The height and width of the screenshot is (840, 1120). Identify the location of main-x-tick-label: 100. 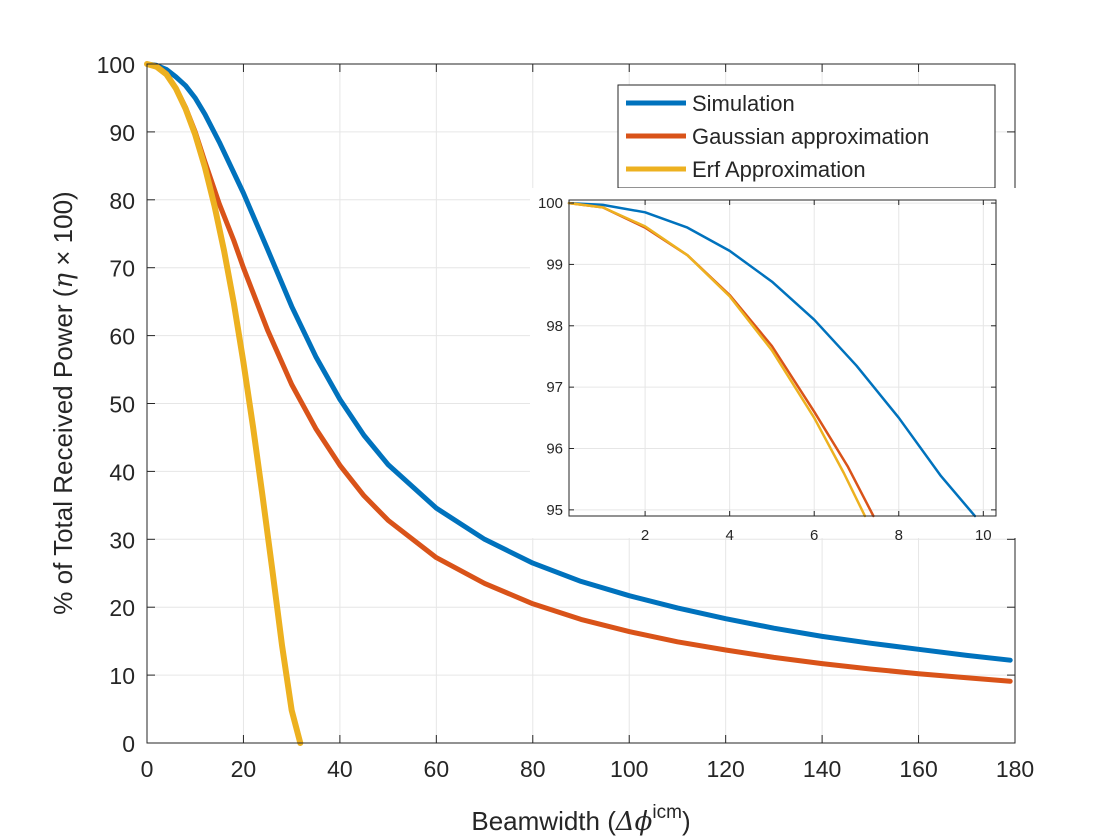
(629, 769).